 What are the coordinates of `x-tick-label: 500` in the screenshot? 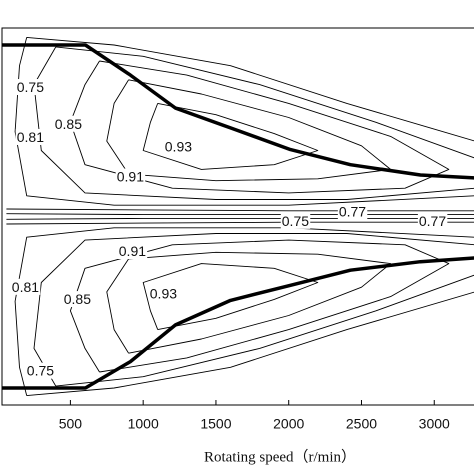 It's located at (71, 424).